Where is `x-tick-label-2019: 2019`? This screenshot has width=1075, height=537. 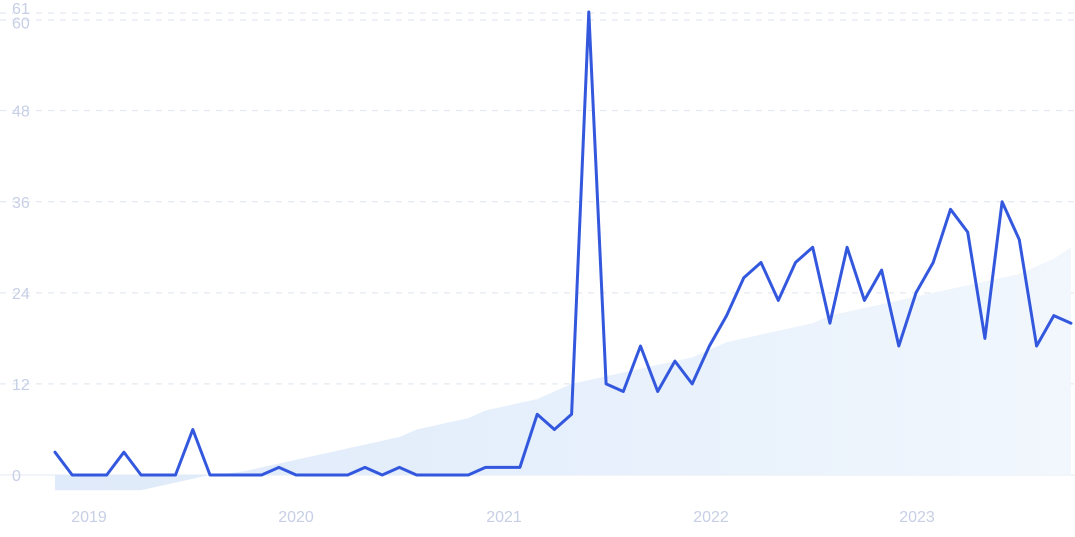
x-tick-label-2019: 2019 is located at coordinates (89, 517).